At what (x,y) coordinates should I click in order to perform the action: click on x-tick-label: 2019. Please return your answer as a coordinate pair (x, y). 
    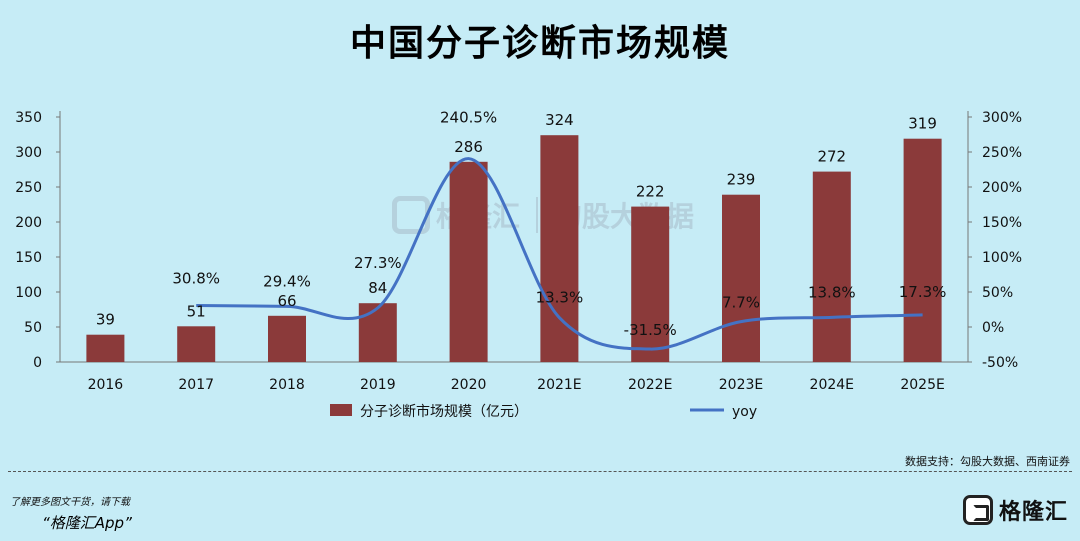
    Looking at the image, I should click on (378, 385).